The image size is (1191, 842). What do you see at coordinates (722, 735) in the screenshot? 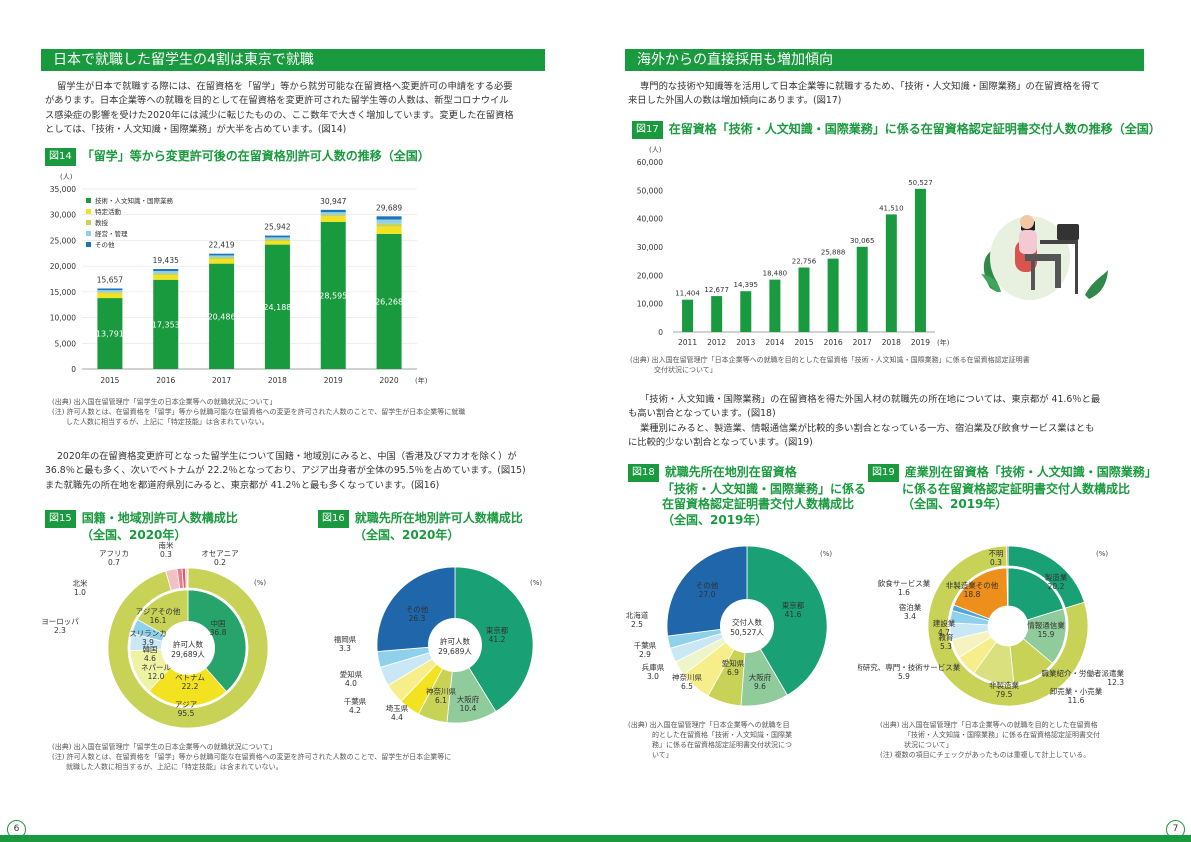
I see `fig18-source: 的とした在留資格「技術・人文知識・国際業` at bounding box center [722, 735].